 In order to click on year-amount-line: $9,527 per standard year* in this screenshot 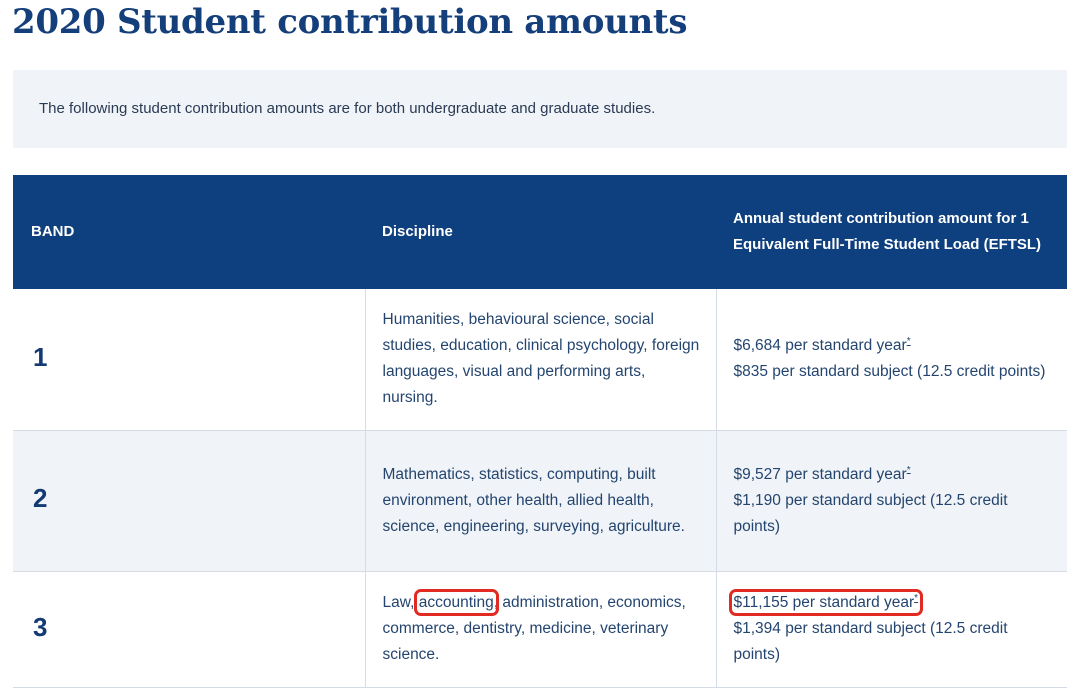, I will do `click(894, 475)`.